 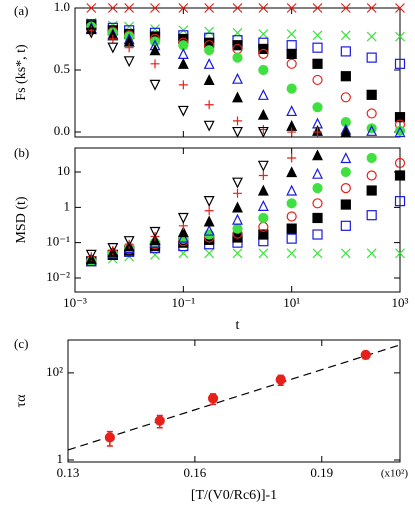 What do you see at coordinates (75, 302) in the screenshot?
I see `x-tick-label: 10⁻³` at bounding box center [75, 302].